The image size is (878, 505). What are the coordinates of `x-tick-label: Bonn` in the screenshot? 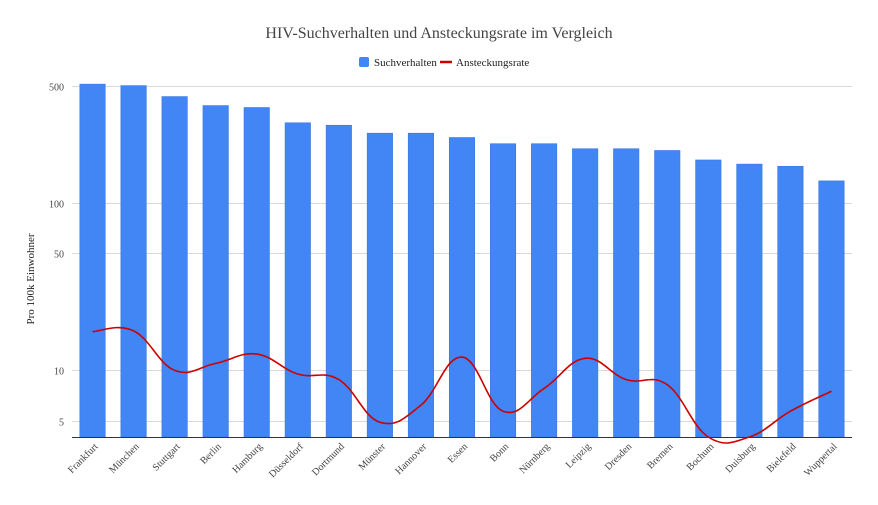 It's located at (499, 452).